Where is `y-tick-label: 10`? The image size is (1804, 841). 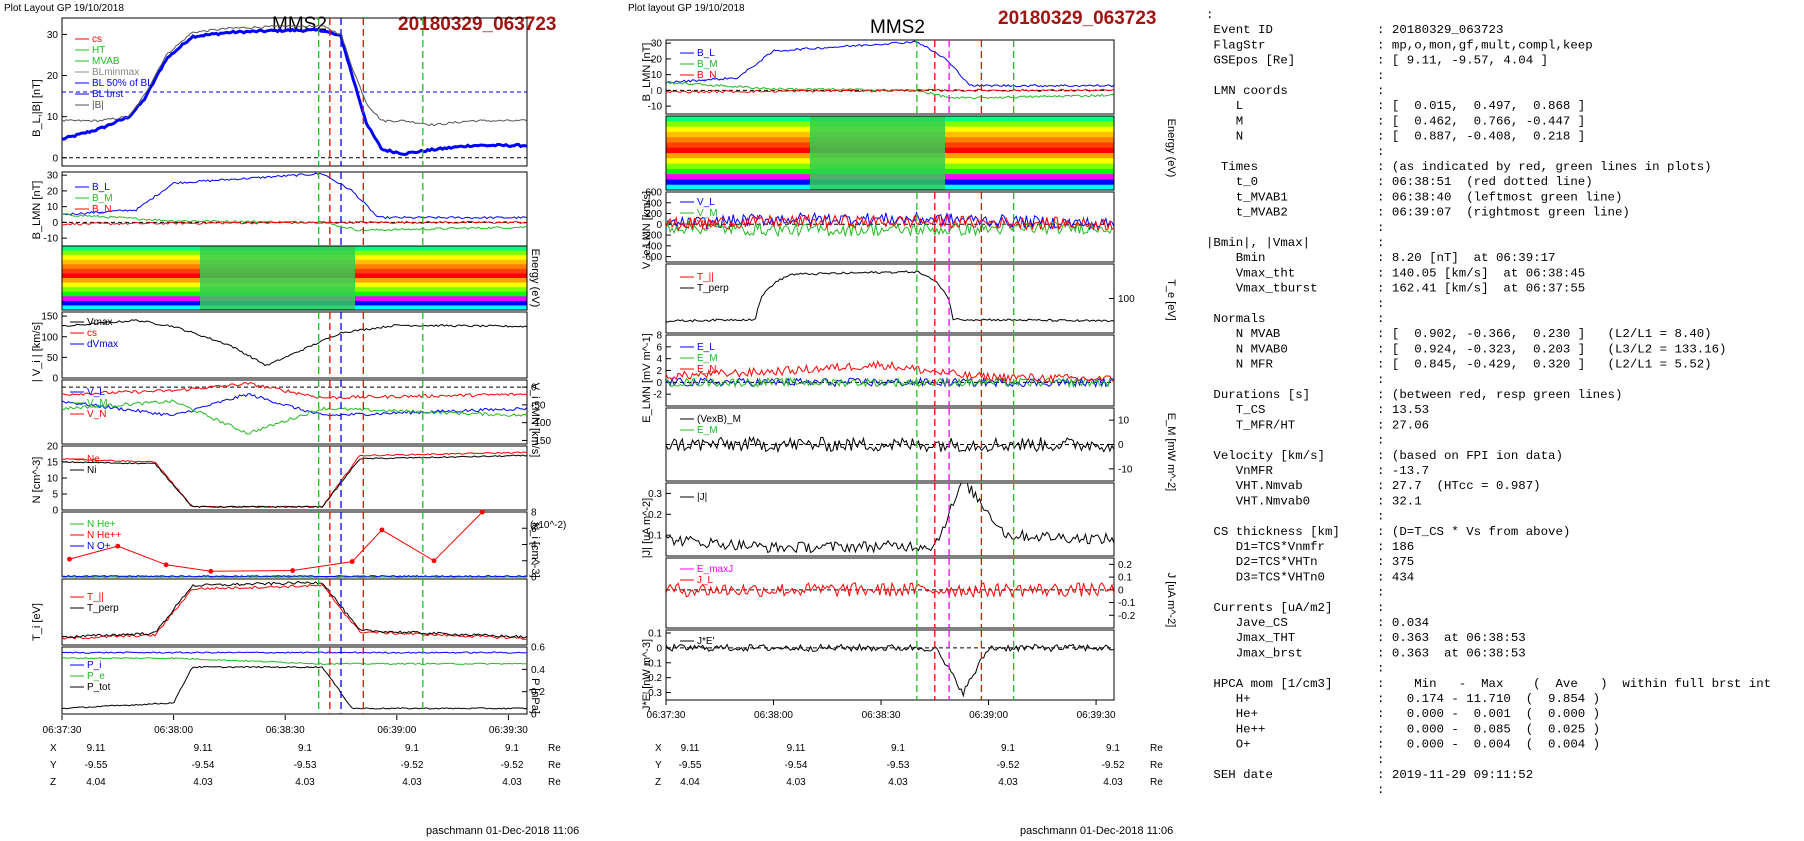 y-tick-label: 10 is located at coordinates (53, 117).